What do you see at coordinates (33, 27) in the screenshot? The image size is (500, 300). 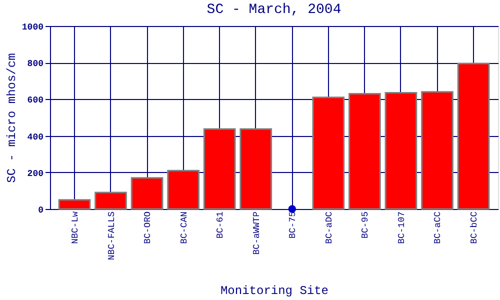 I see `y-tick-label: 1000` at bounding box center [33, 27].